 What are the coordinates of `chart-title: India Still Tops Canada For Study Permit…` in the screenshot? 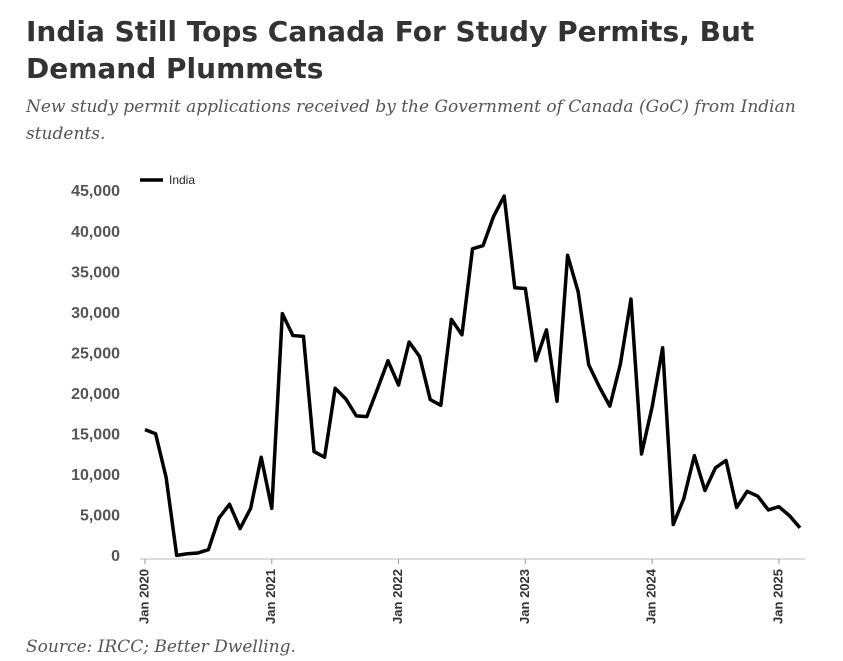 It's located at (390, 31).